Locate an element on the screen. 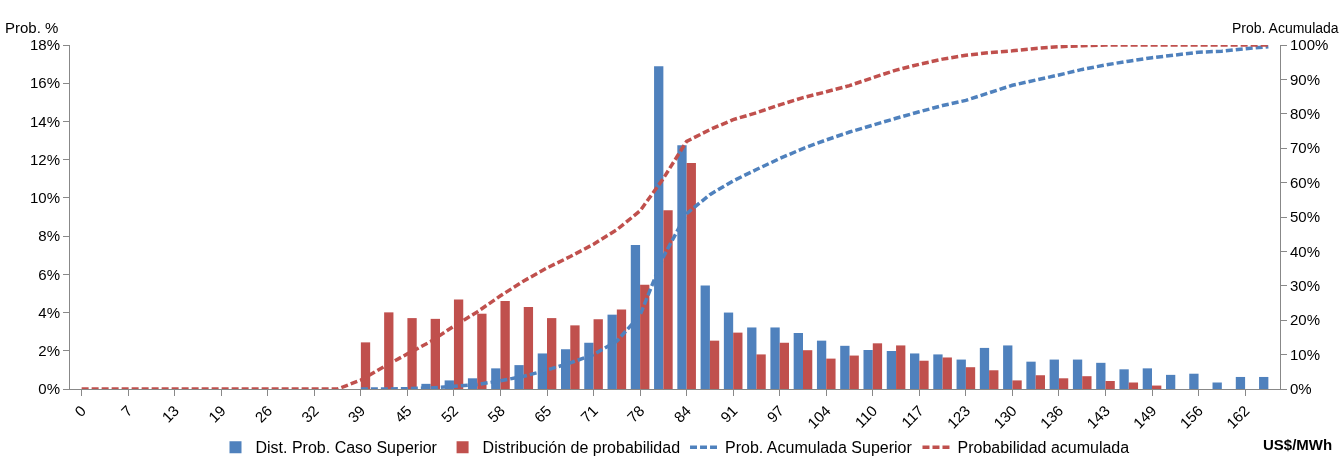 The height and width of the screenshot is (476, 1340). y2-tick-label: 40% is located at coordinates (1305, 251).